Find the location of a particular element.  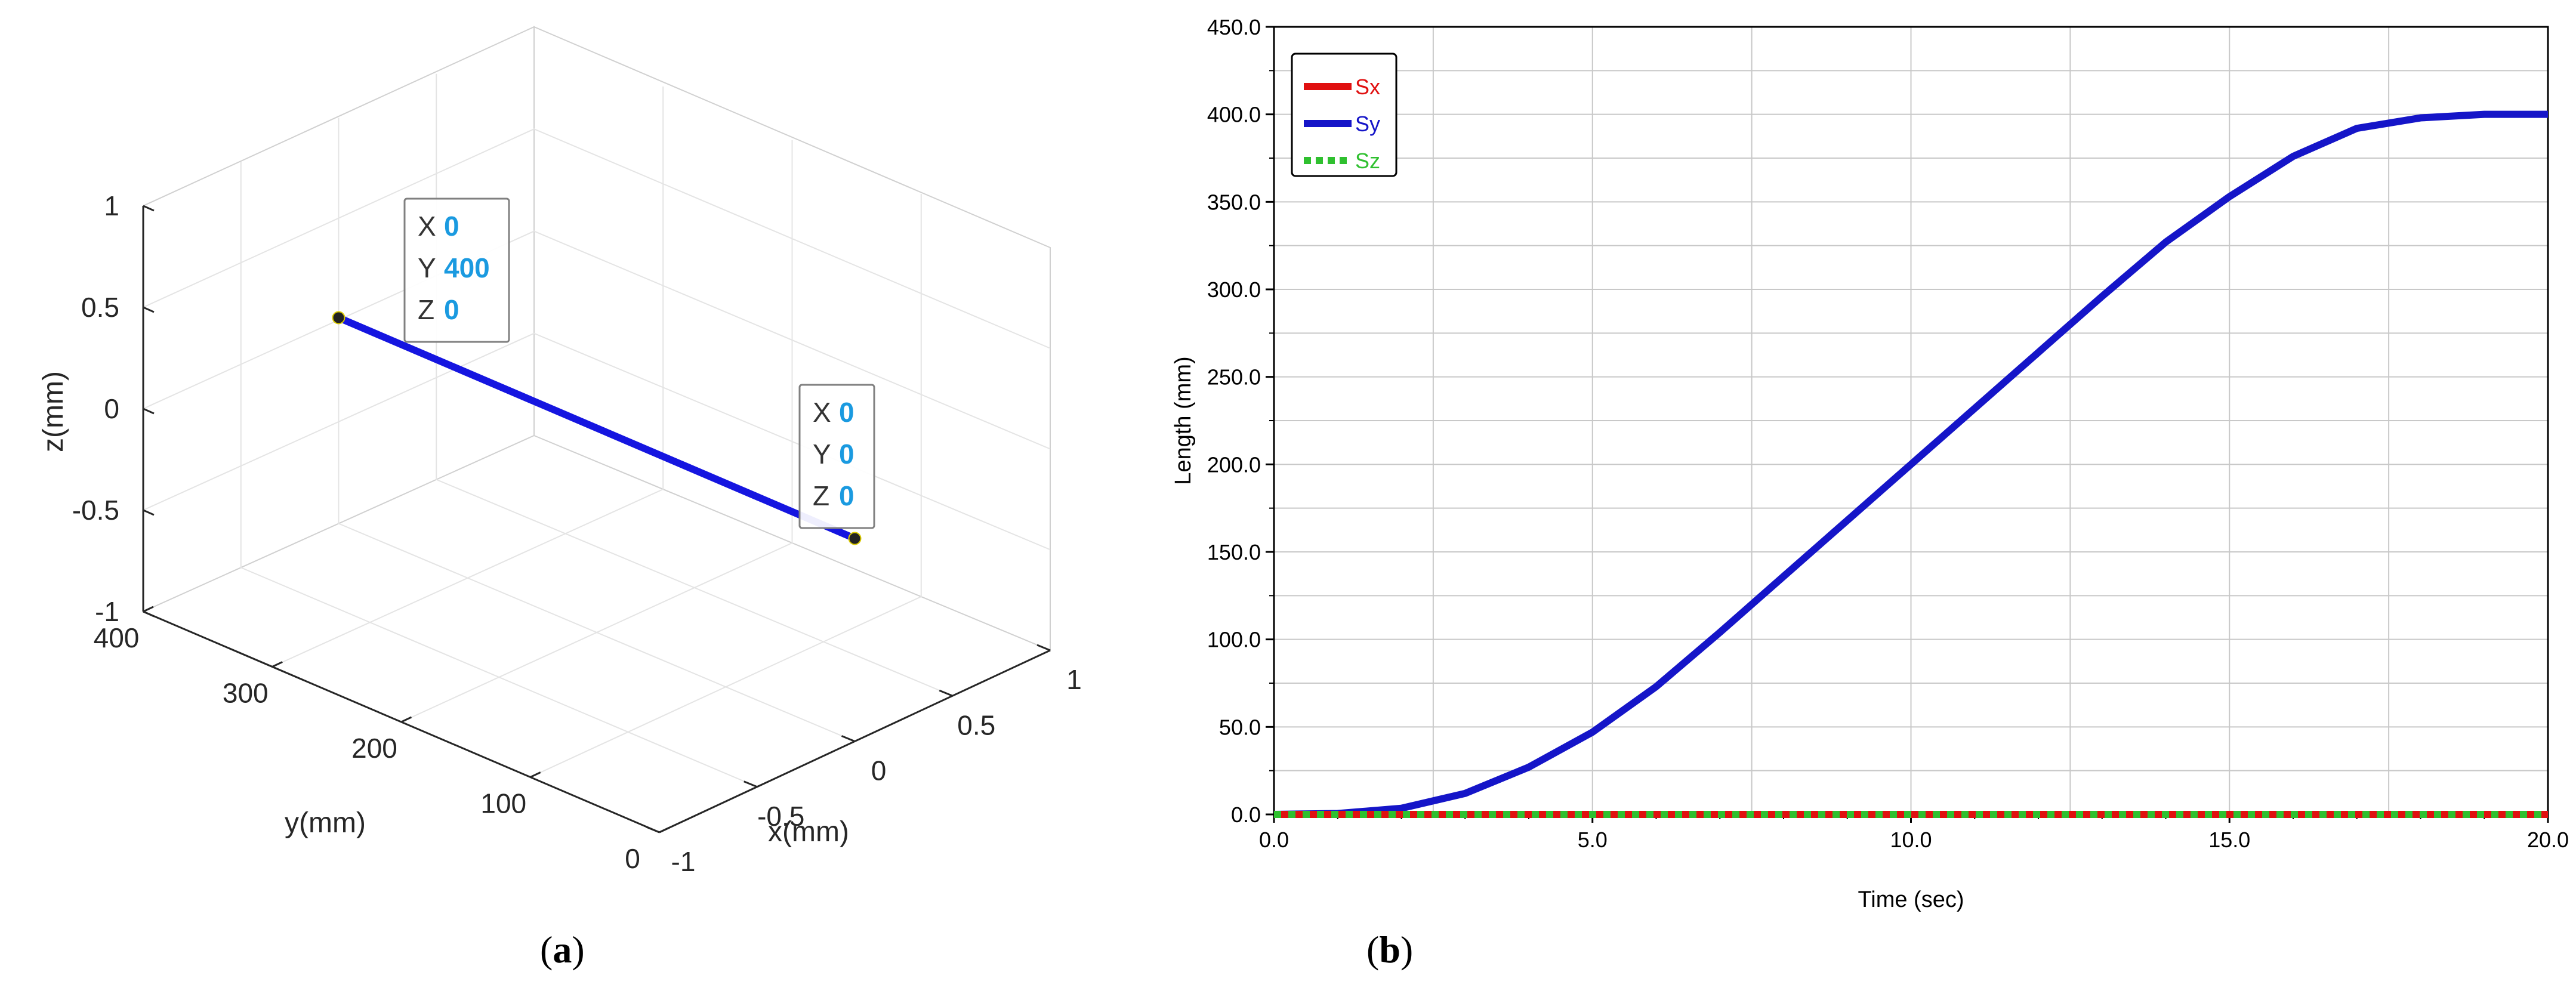

y-tick-label: 150.0 is located at coordinates (1234, 552).